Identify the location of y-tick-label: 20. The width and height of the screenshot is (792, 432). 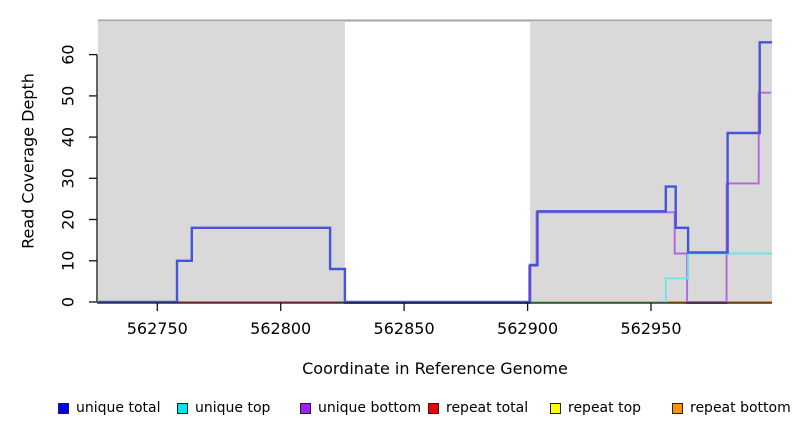
(68, 219).